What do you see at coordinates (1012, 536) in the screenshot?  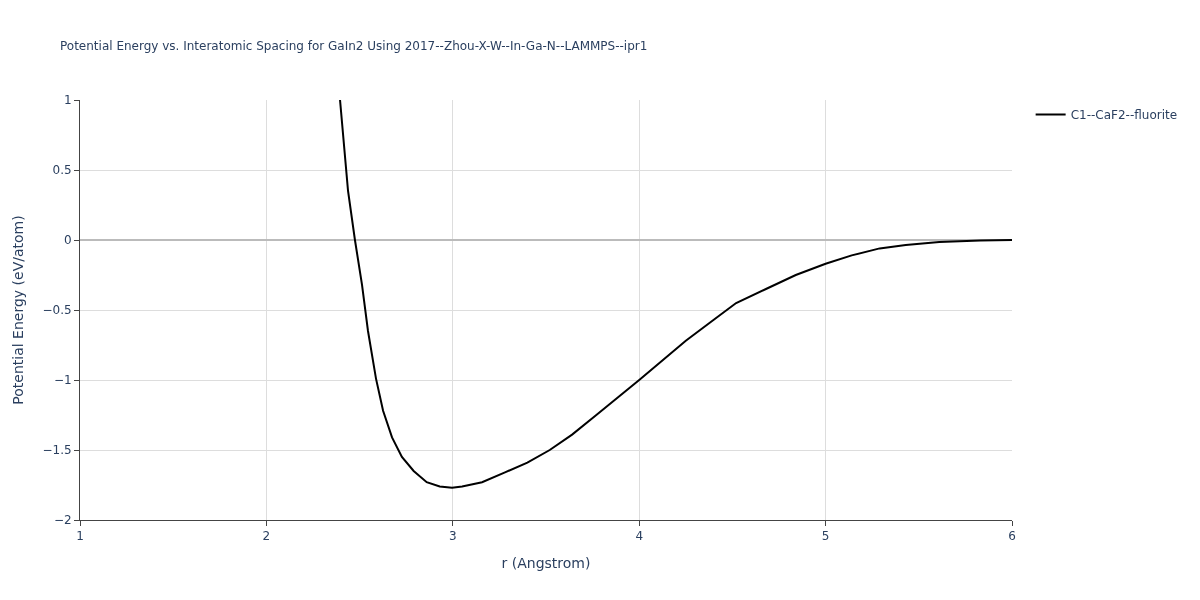 I see `x-tick-label: 6` at bounding box center [1012, 536].